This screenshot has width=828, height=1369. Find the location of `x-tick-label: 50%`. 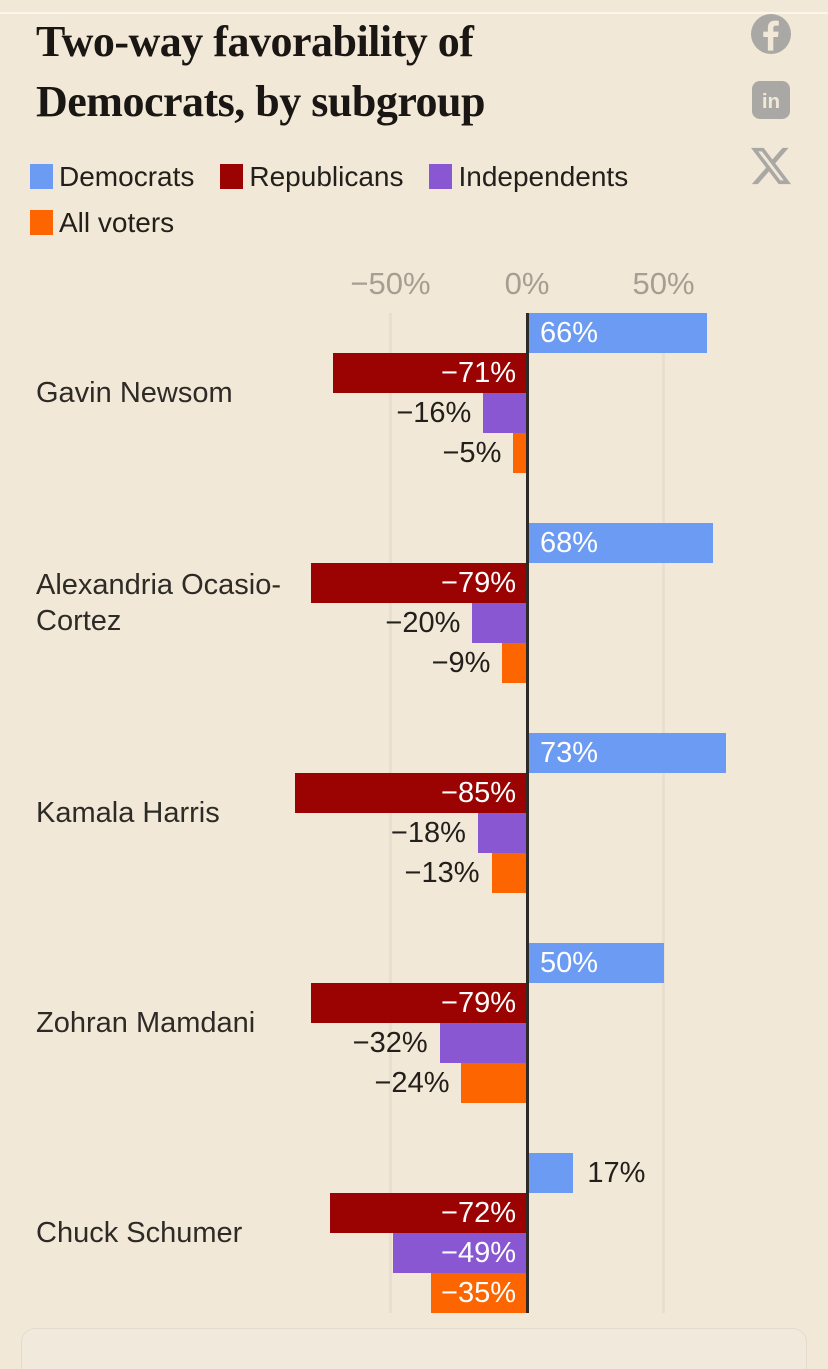

x-tick-label: 50% is located at coordinates (663, 283).